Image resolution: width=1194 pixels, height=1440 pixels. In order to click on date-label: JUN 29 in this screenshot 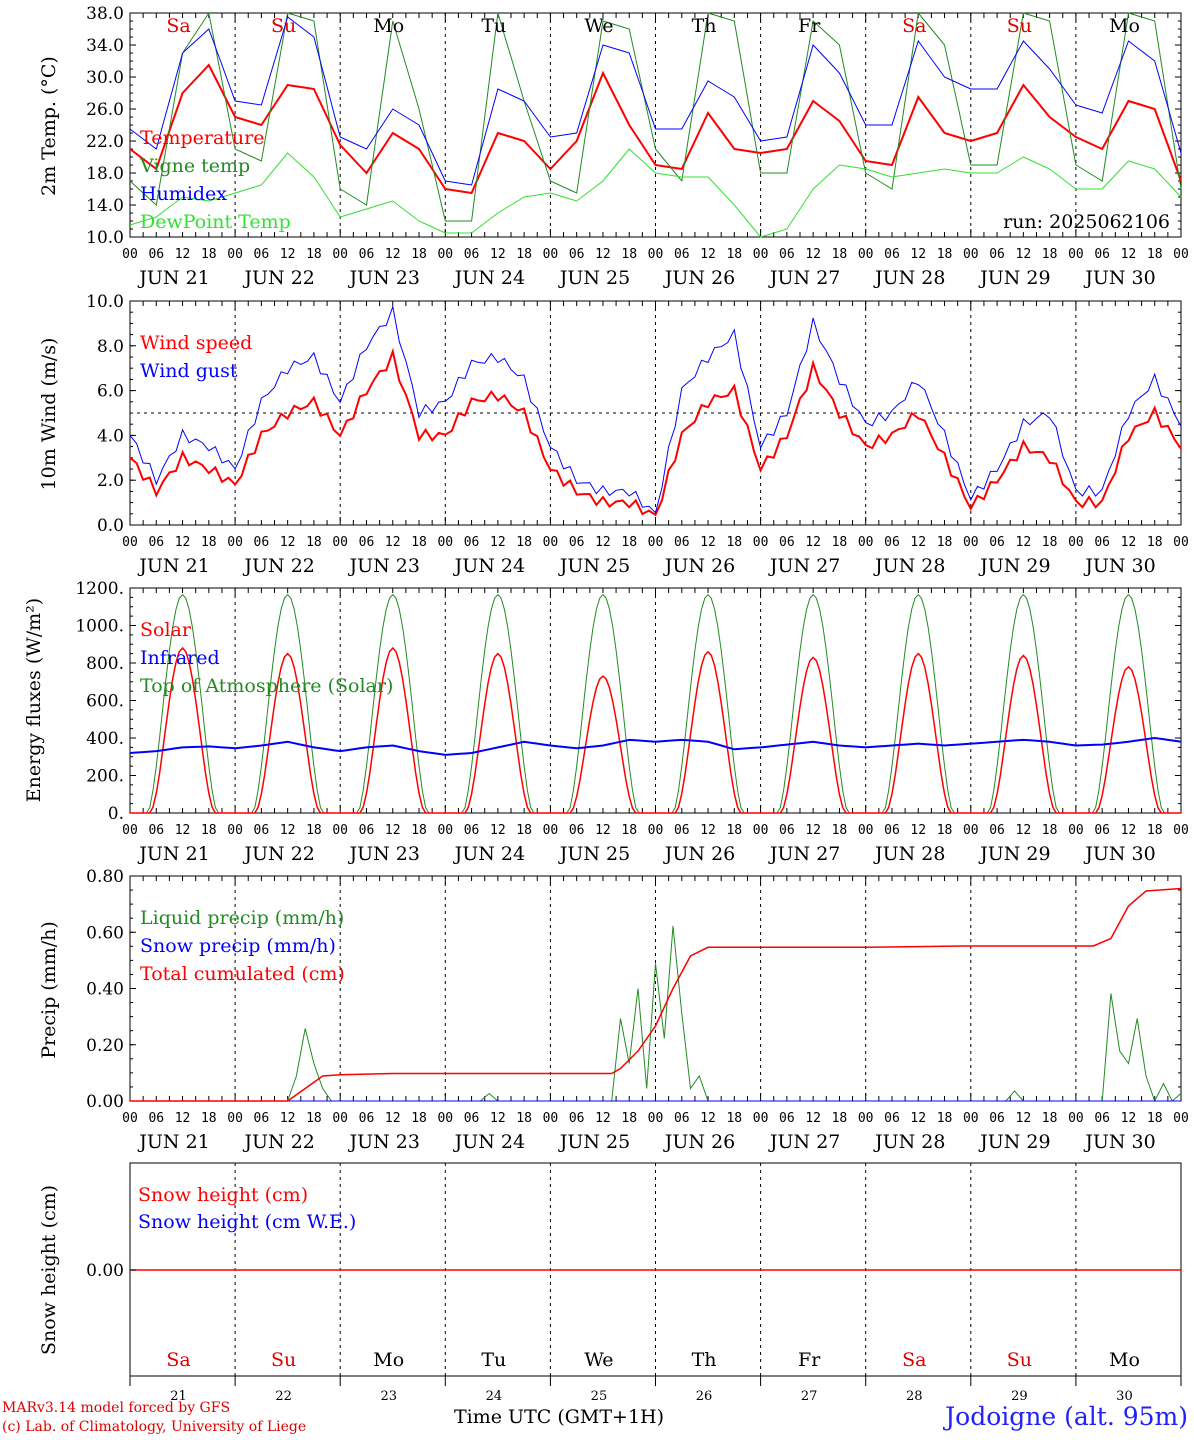, I will do `click(1014, 1142)`.